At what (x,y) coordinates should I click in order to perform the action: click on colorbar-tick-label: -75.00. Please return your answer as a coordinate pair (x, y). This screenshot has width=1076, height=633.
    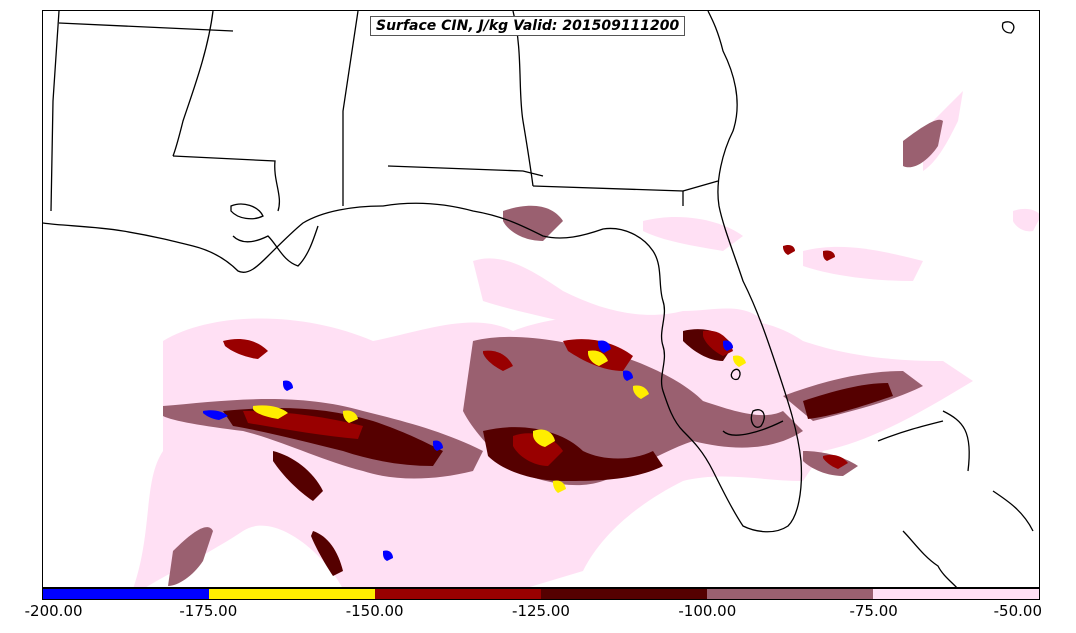
    Looking at the image, I should click on (873, 611).